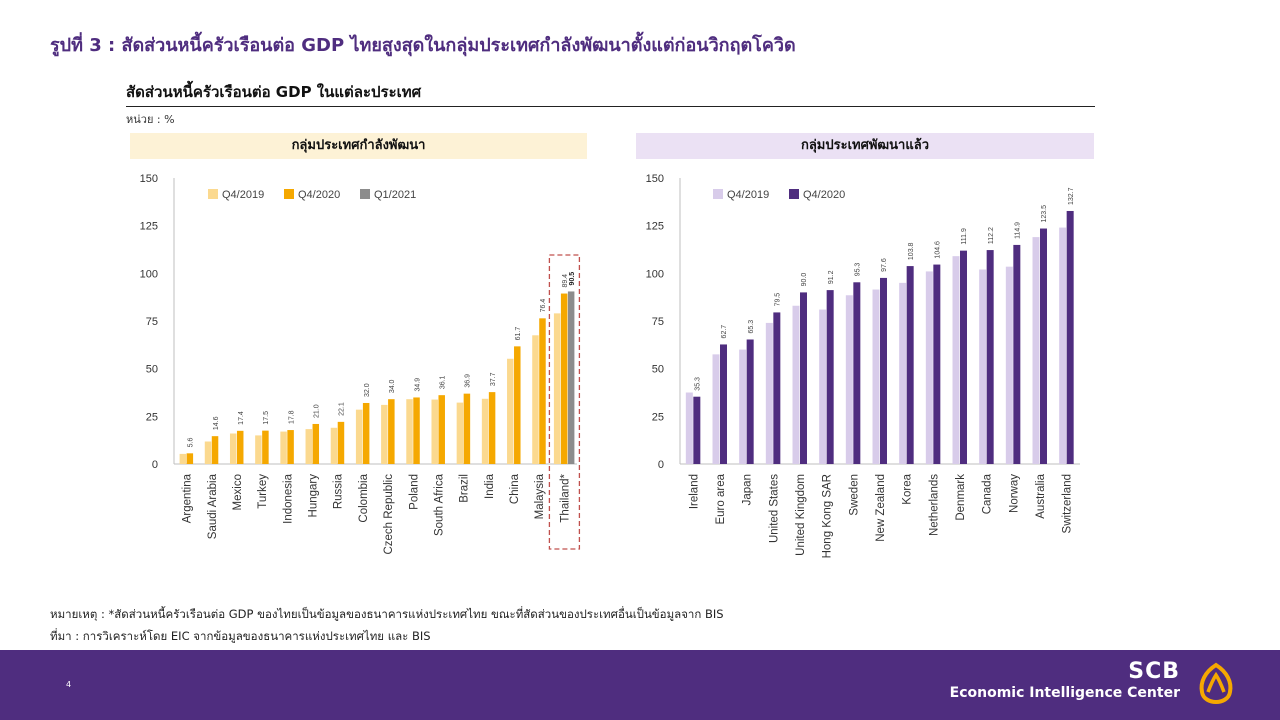 The height and width of the screenshot is (720, 1280). What do you see at coordinates (961, 497) in the screenshot?
I see `x-tick-label: Denmark` at bounding box center [961, 497].